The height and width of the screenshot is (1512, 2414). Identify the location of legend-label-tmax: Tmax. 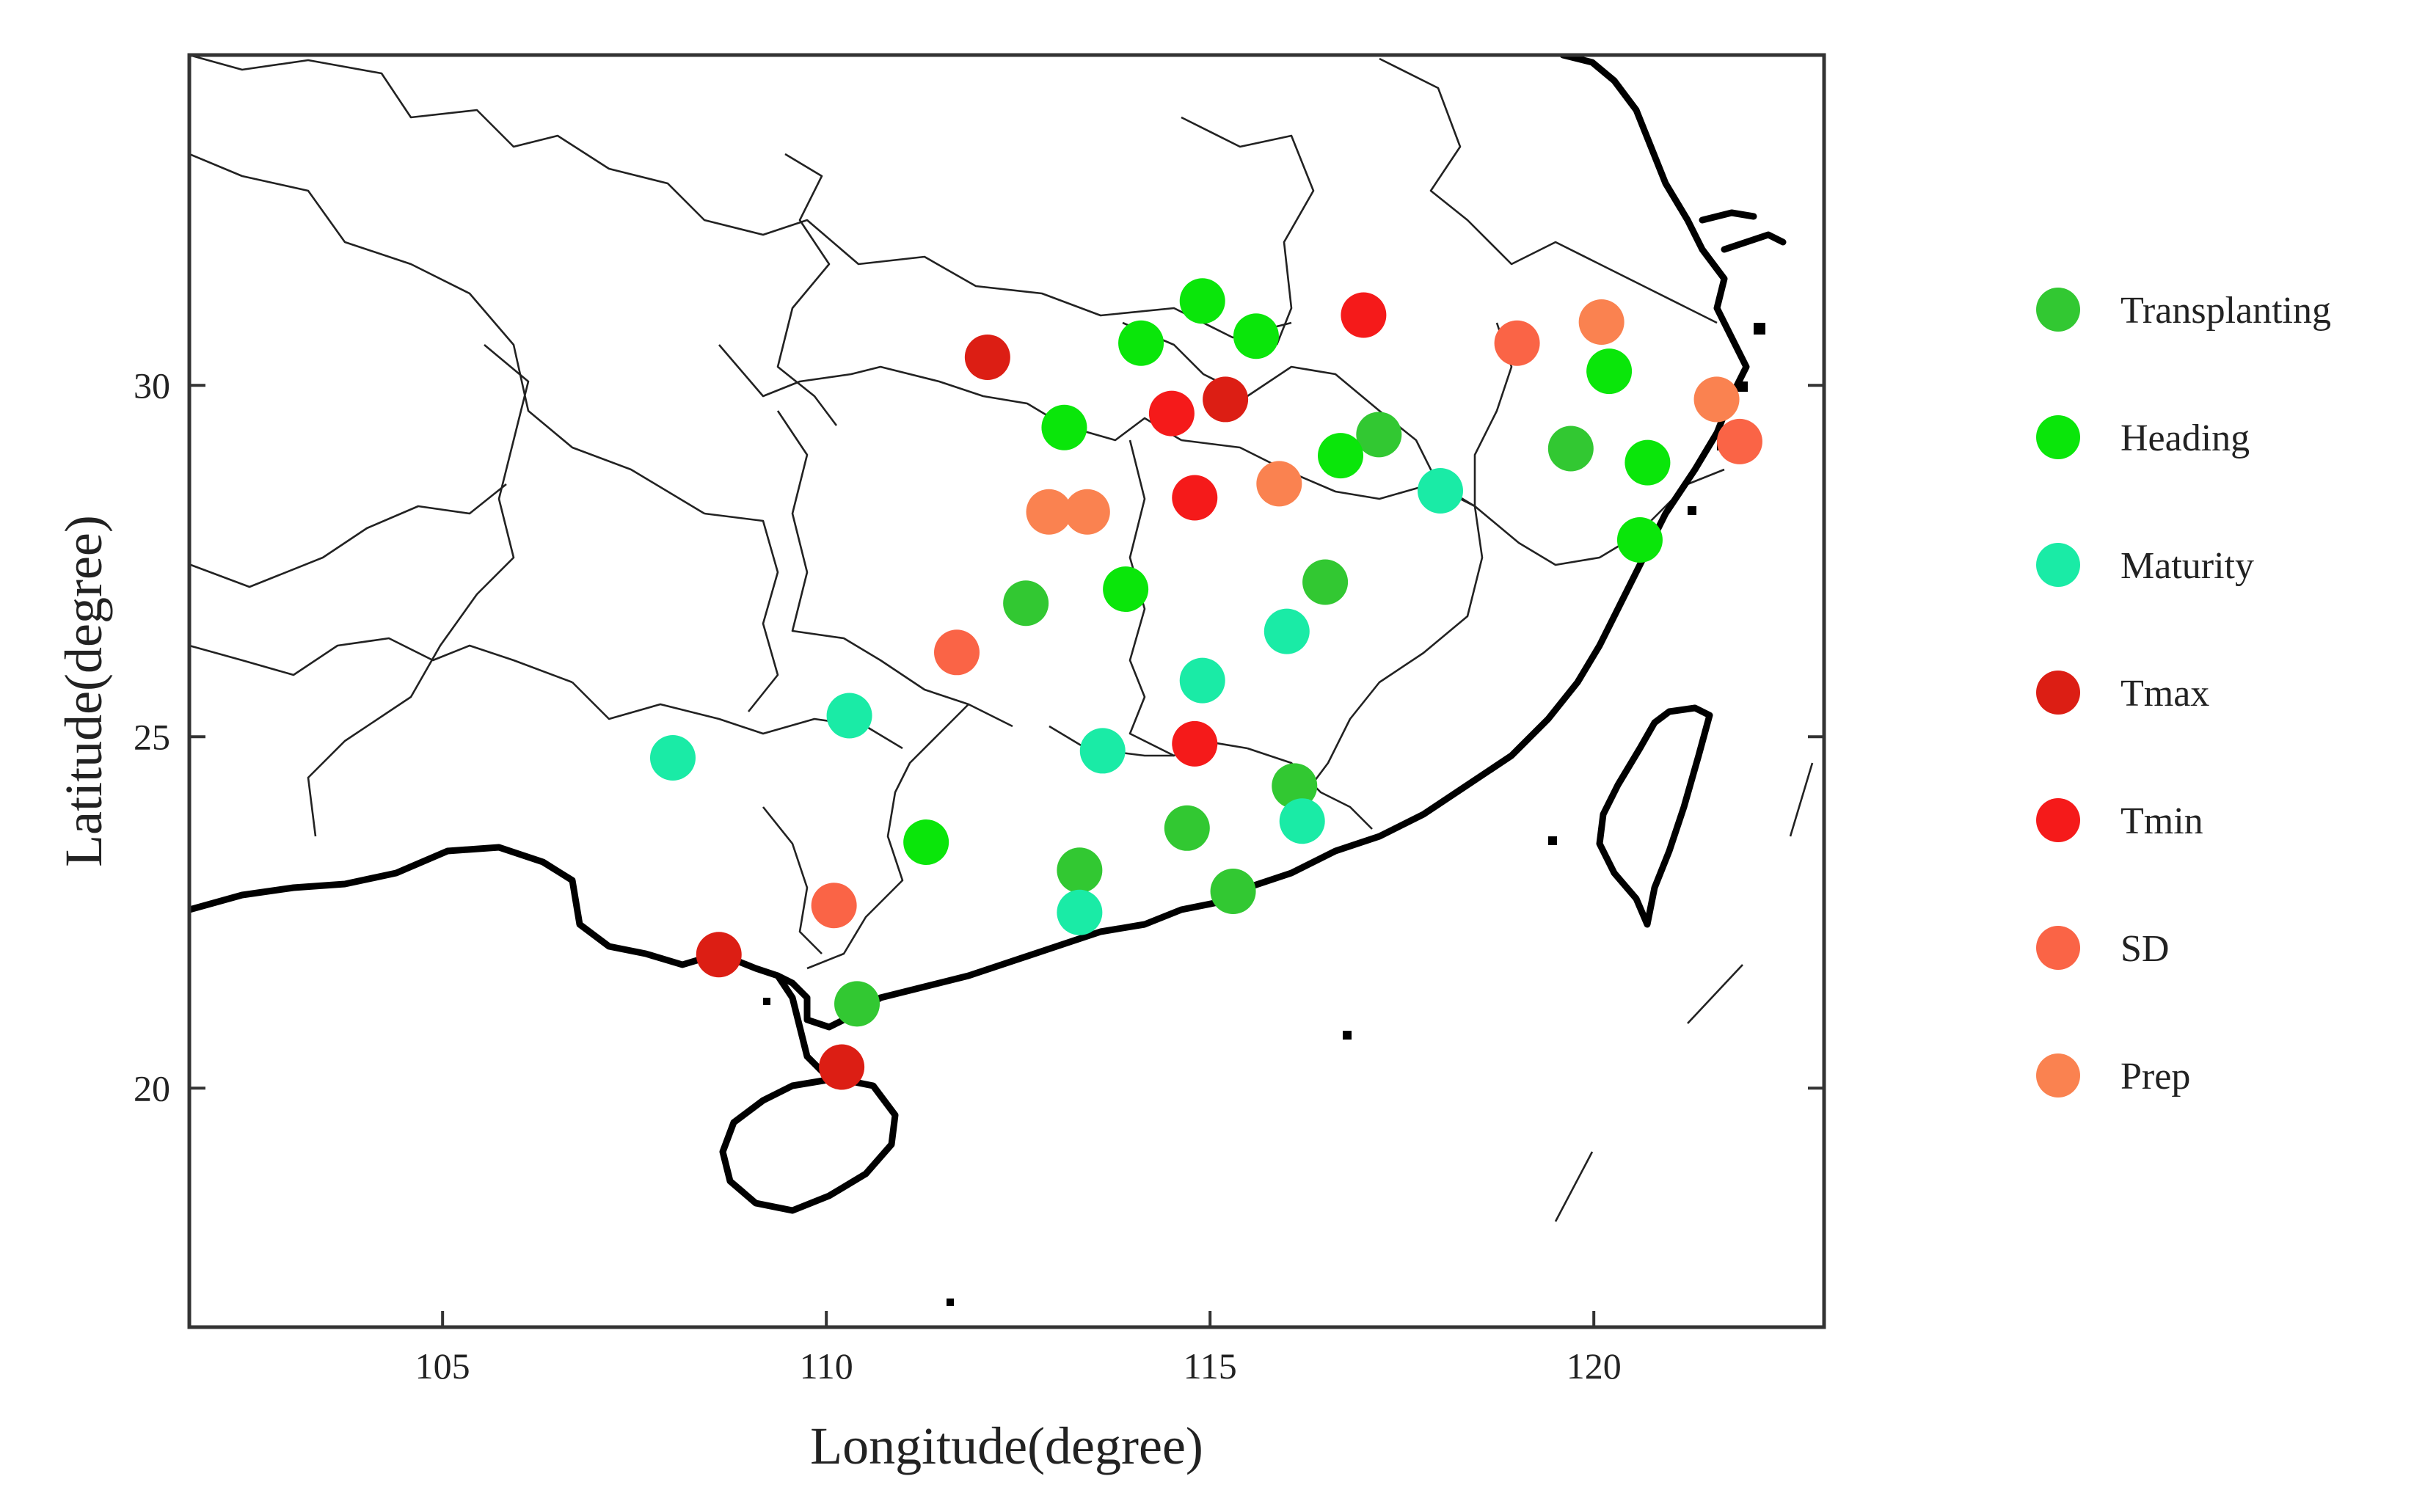
(2165, 694).